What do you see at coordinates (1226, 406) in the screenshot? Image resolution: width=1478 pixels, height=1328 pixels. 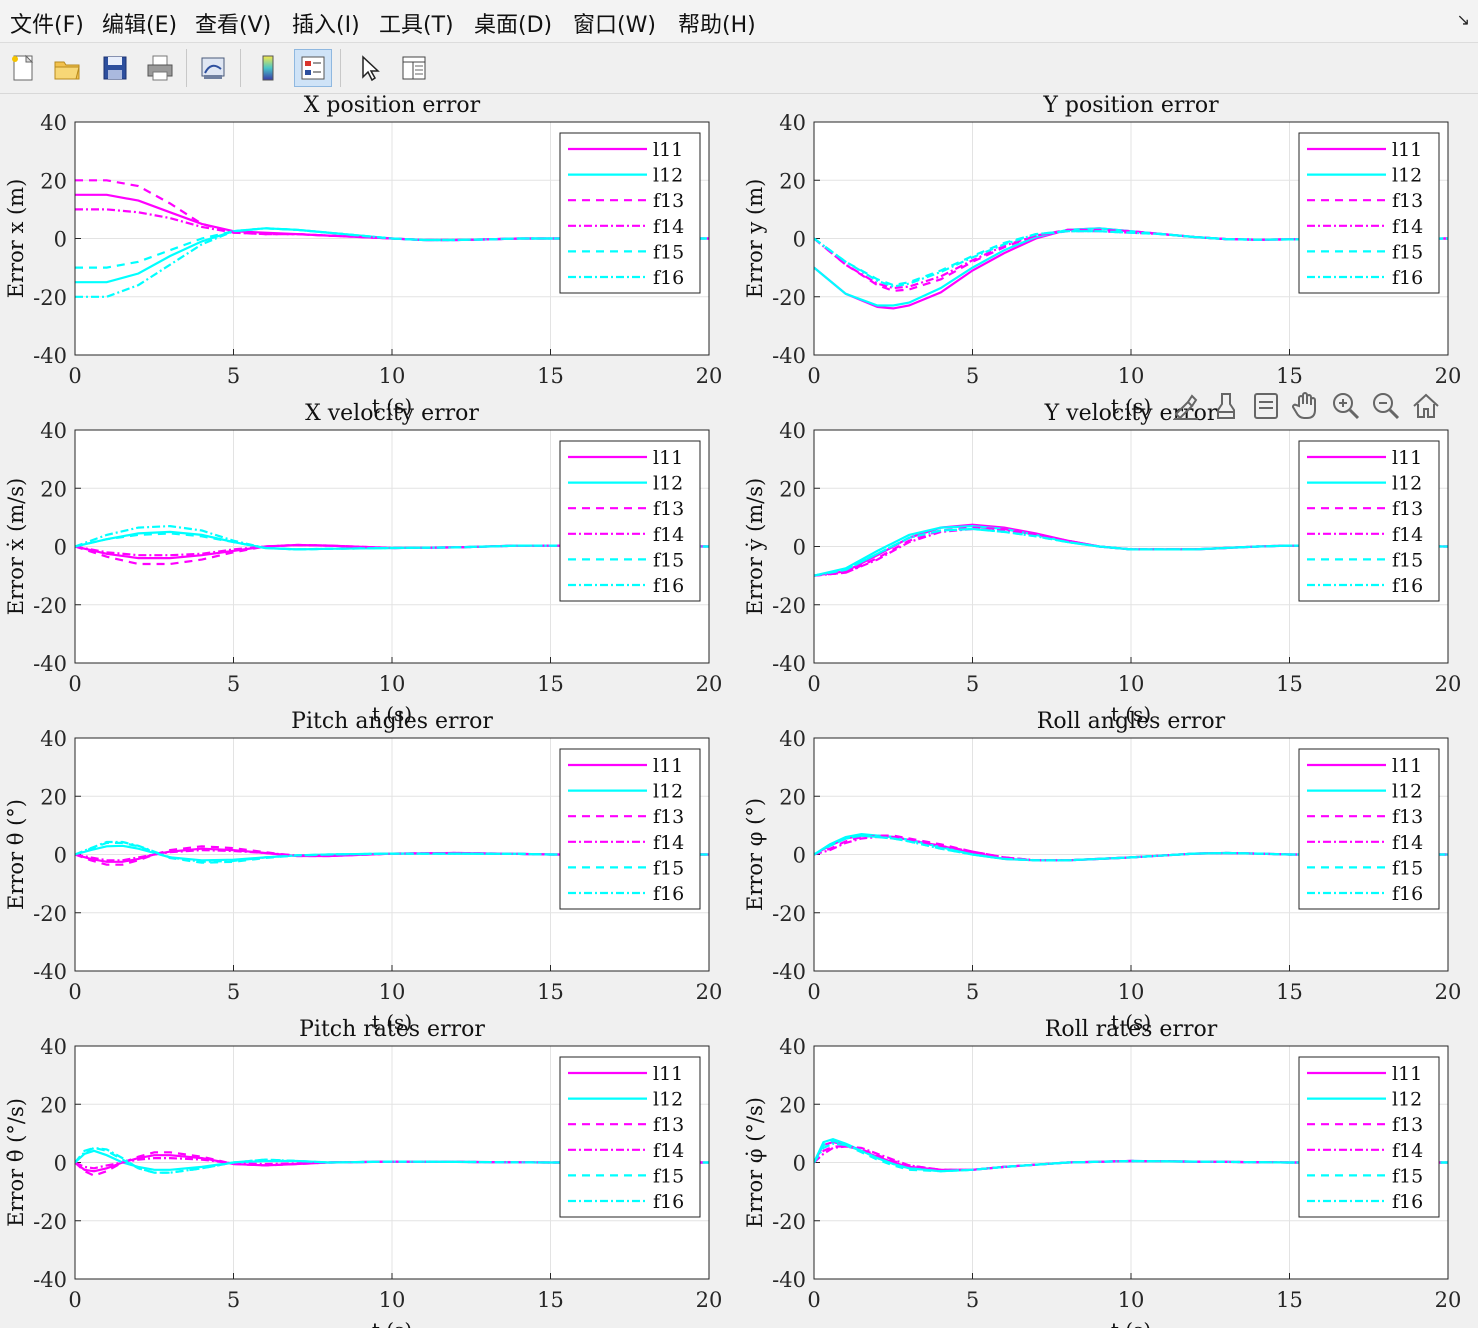 I see `data-tips-icon` at bounding box center [1226, 406].